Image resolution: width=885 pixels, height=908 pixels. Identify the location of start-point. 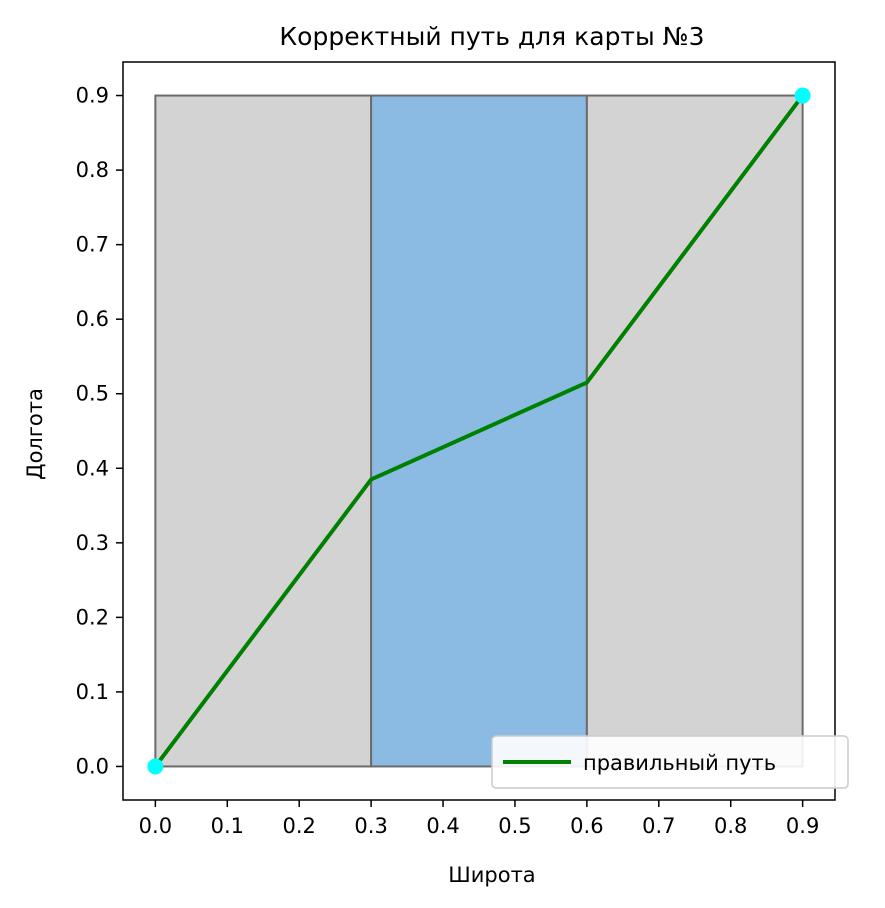
(155, 766).